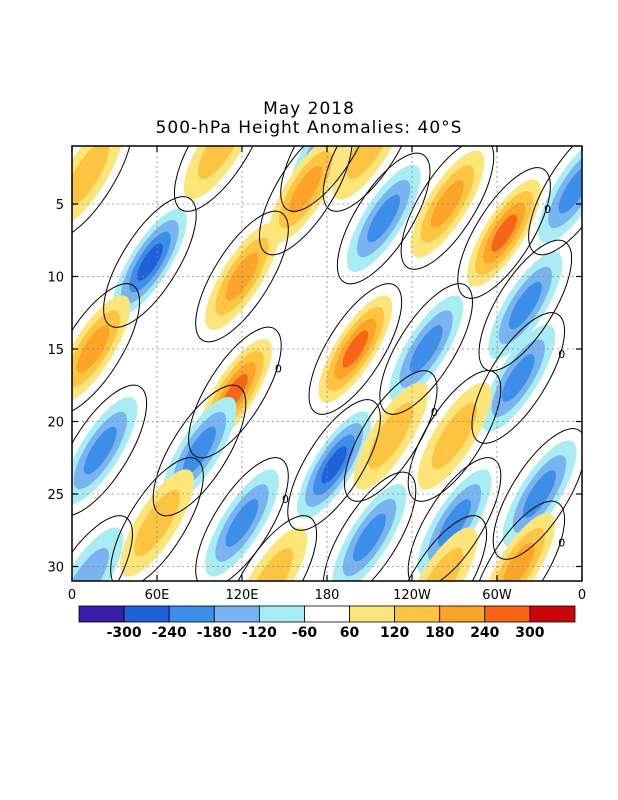 The height and width of the screenshot is (800, 618). Describe the element at coordinates (60, 205) in the screenshot. I see `y-tick-label: 5` at that location.